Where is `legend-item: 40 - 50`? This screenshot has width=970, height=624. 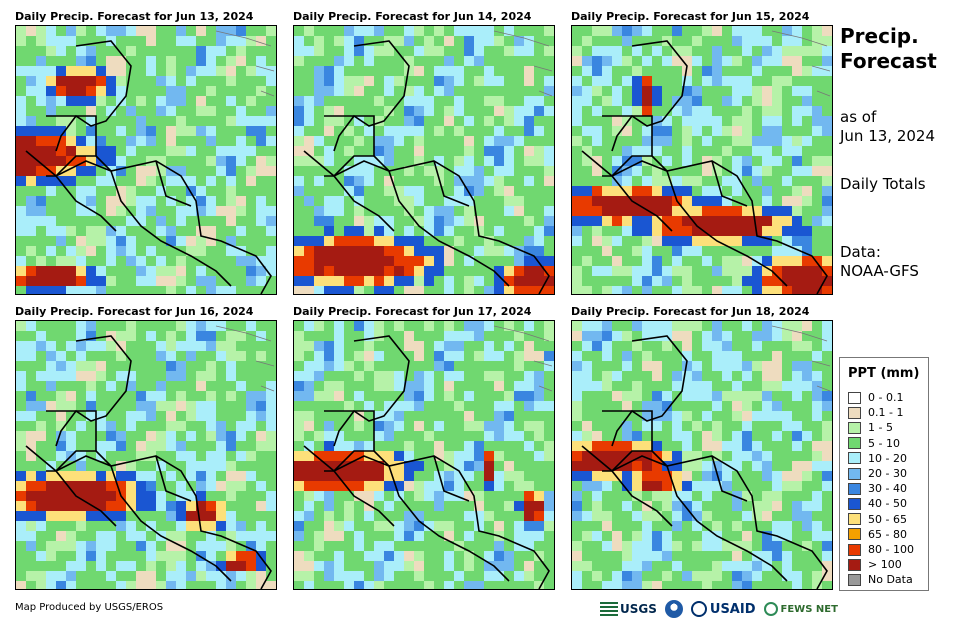
legend-item: 40 - 50 is located at coordinates (877, 503).